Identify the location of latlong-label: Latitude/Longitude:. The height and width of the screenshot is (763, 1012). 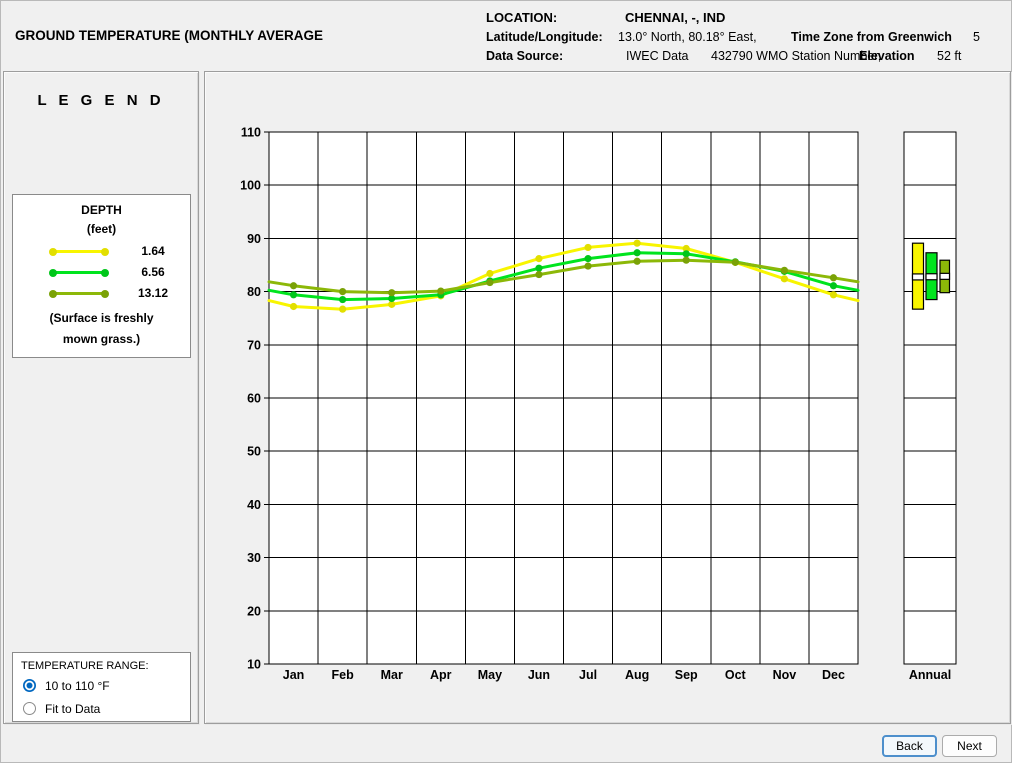
(544, 37).